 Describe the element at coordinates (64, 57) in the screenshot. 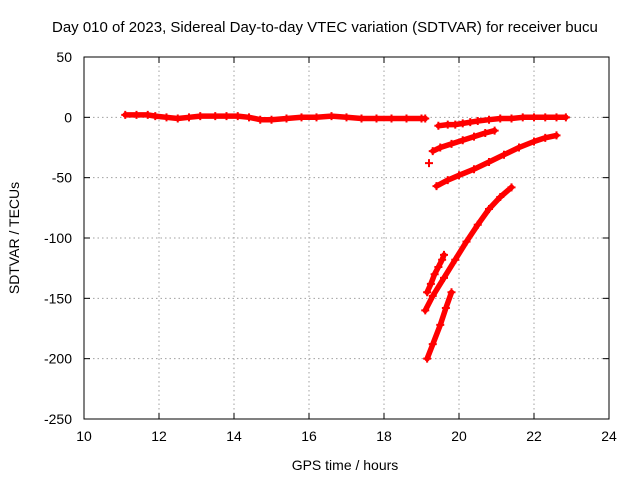

I see `y-tick-label: 50` at that location.